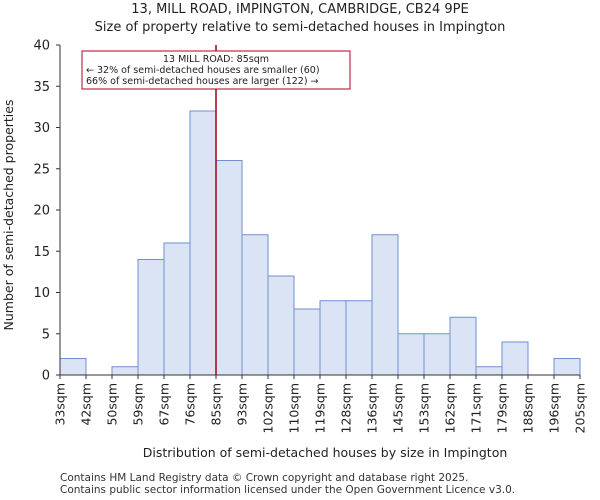  I want to click on y-tick-label: 0, so click(46, 376).